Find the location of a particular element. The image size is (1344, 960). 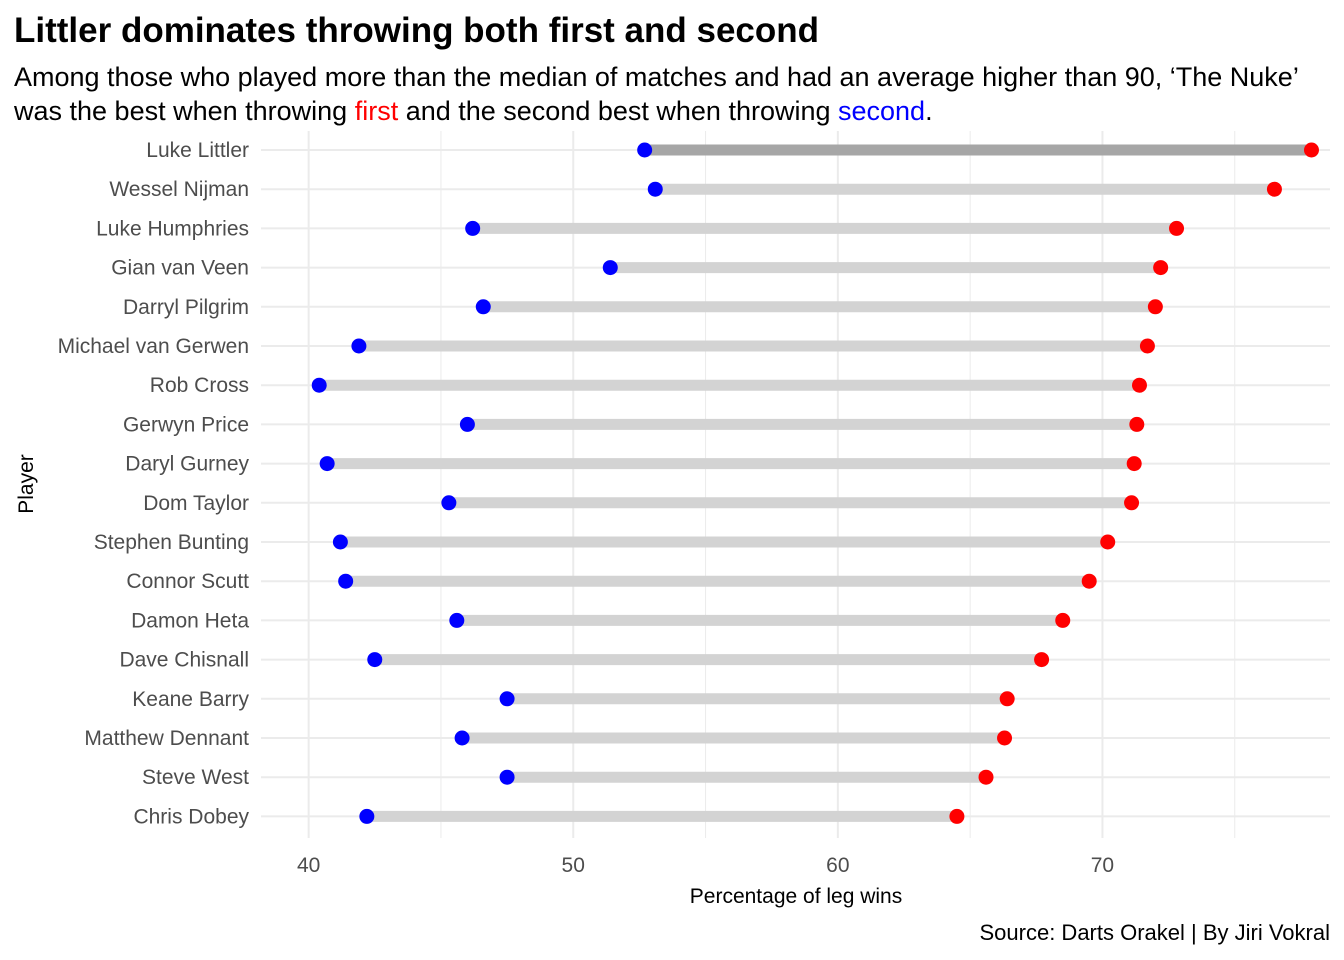

y-tick-label: Stephen Bunting is located at coordinates (171, 542).